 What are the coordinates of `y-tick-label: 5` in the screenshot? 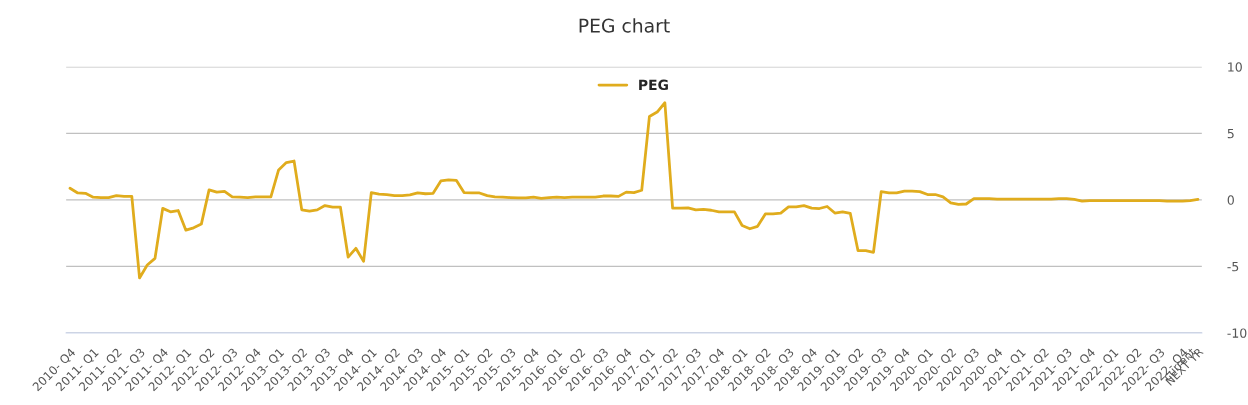 It's located at (1230, 133).